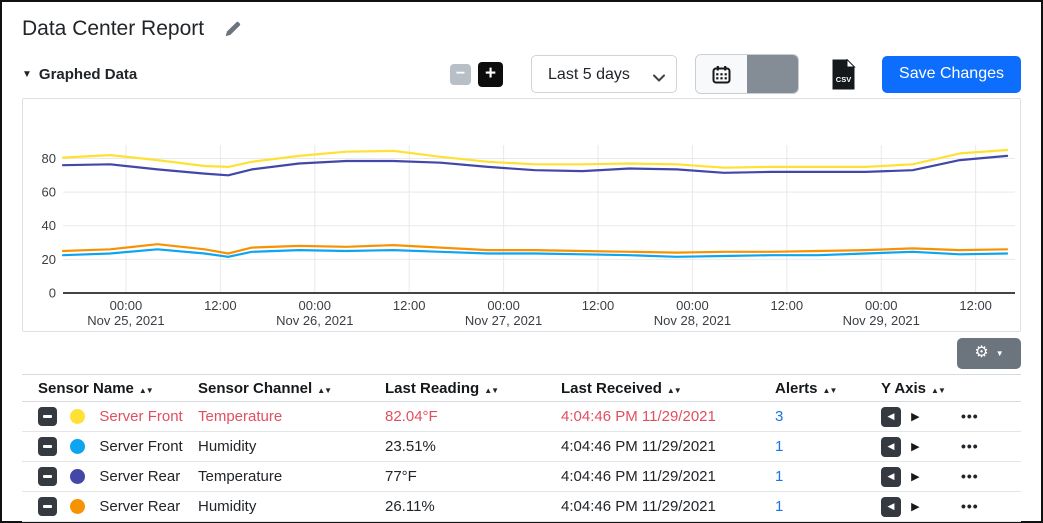 Image resolution: width=1043 pixels, height=523 pixels. I want to click on last-reading: 23.51%, so click(410, 446).